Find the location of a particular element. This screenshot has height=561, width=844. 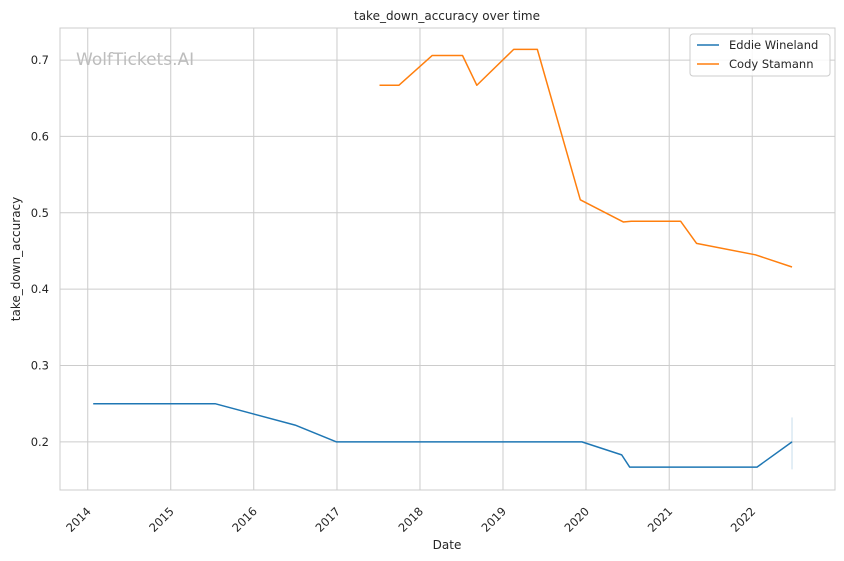

legend-label-eddie-wineland: Eddie Wineland is located at coordinates (773, 45).